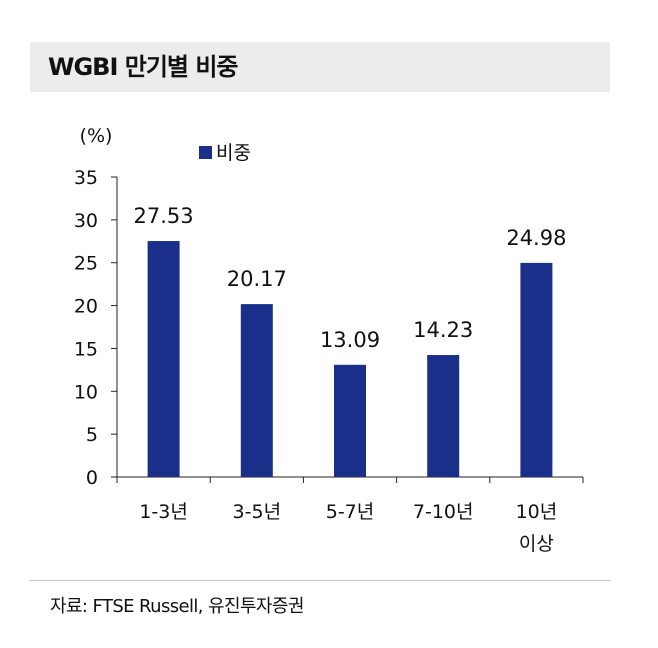 This screenshot has width=658, height=648. Describe the element at coordinates (92, 435) in the screenshot. I see `y-tick-label: 5` at that location.